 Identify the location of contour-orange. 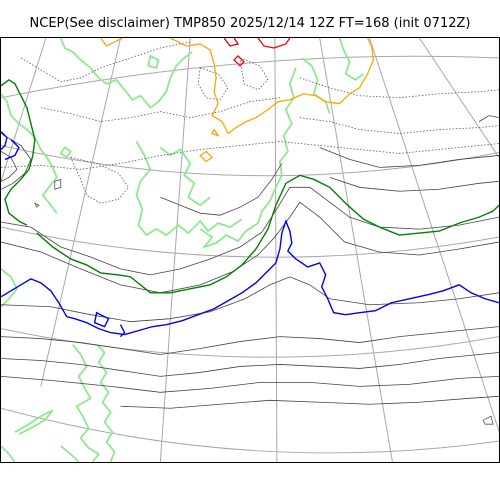
(237, 100).